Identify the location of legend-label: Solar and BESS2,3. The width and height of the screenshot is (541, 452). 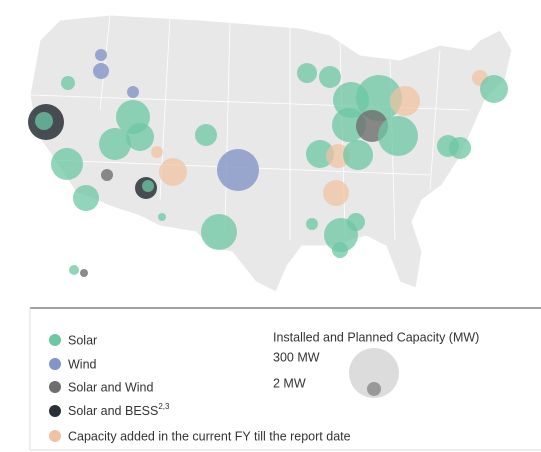
(119, 410).